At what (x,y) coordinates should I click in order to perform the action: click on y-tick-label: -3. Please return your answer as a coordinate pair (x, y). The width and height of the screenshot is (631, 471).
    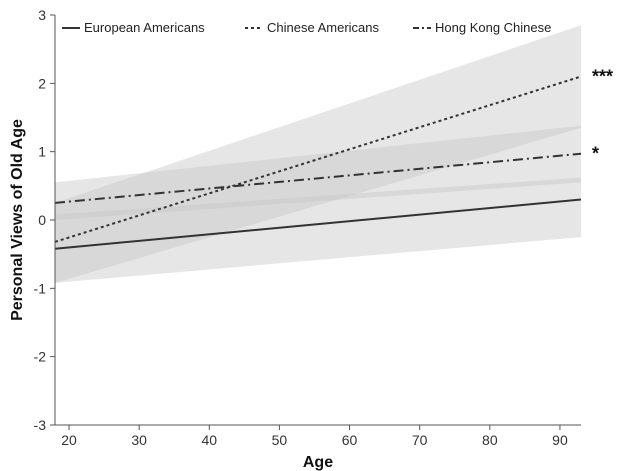
    Looking at the image, I should click on (40, 425).